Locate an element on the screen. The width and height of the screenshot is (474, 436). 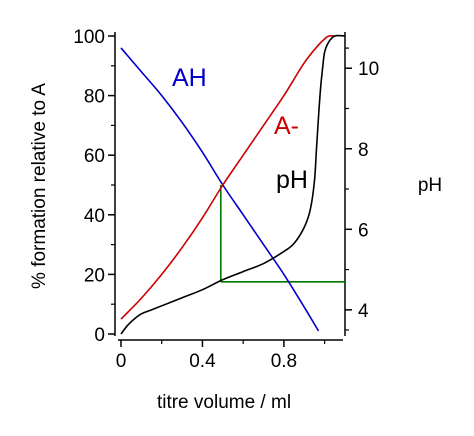
series-label-ah: AH is located at coordinates (189, 78).